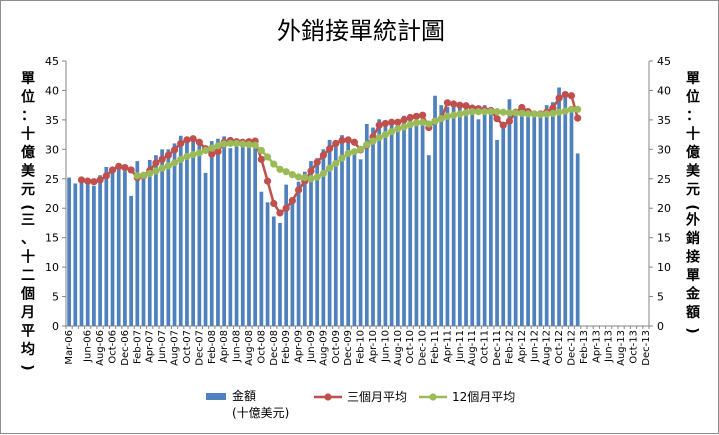 This screenshot has width=719, height=435. Describe the element at coordinates (88, 346) in the screenshot. I see `x-tick-label: Jun-06` at that location.